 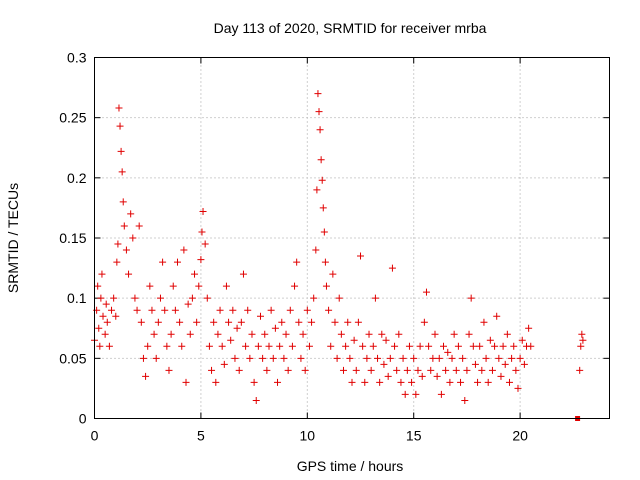 What do you see at coordinates (83, 419) in the screenshot?
I see `y-tick-label: 0` at bounding box center [83, 419].